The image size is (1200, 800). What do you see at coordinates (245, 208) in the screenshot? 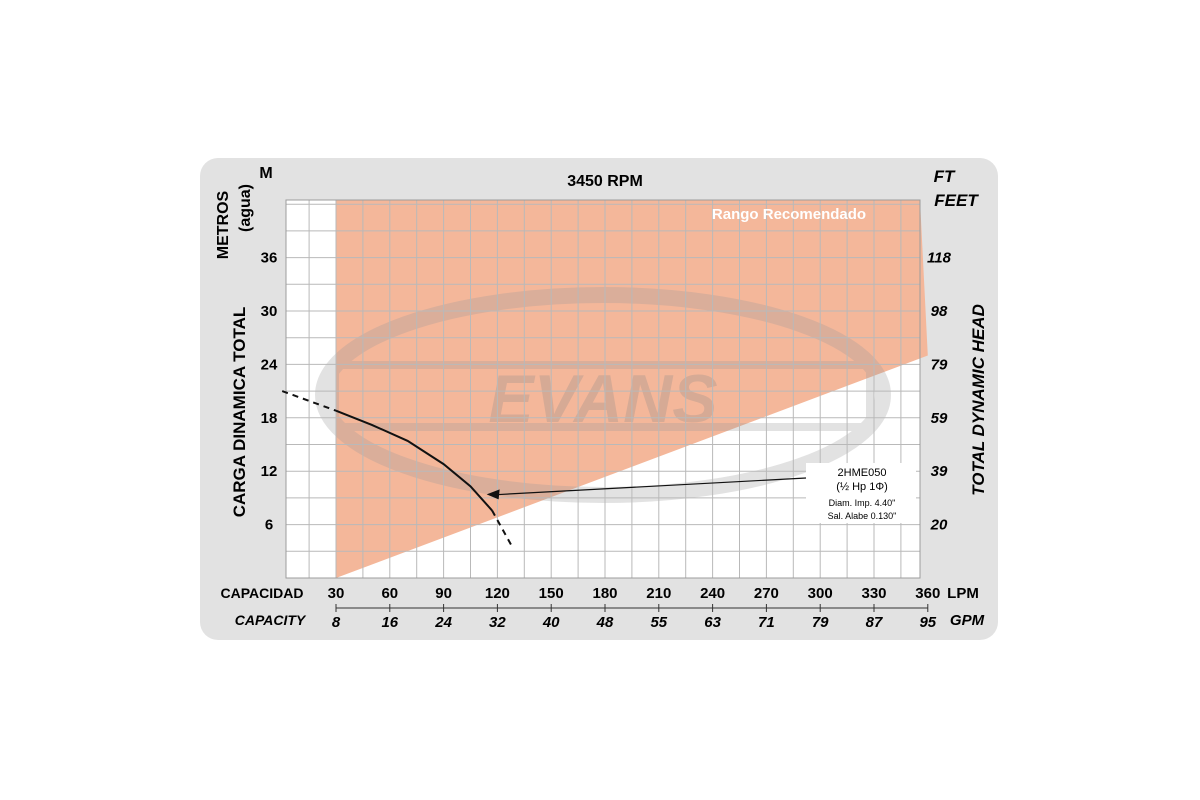
I see `y-left-axis-subtitle-2: (agua)` at bounding box center [245, 208].